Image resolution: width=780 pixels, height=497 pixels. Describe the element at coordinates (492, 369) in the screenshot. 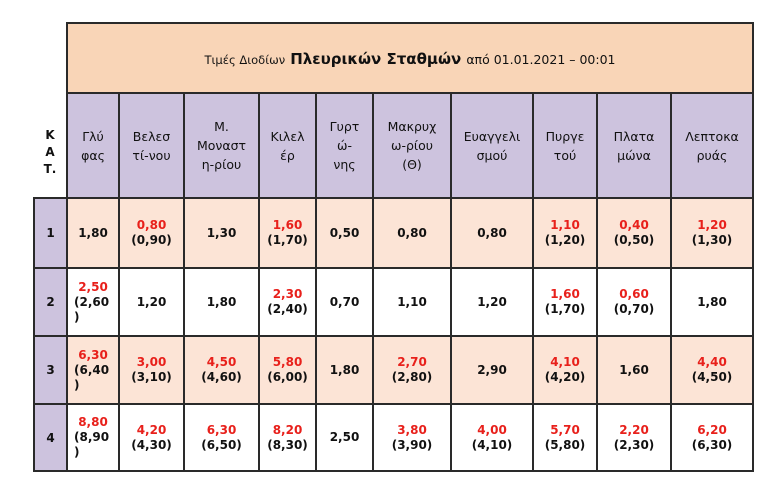

I see `current-price: 2,90` at that location.